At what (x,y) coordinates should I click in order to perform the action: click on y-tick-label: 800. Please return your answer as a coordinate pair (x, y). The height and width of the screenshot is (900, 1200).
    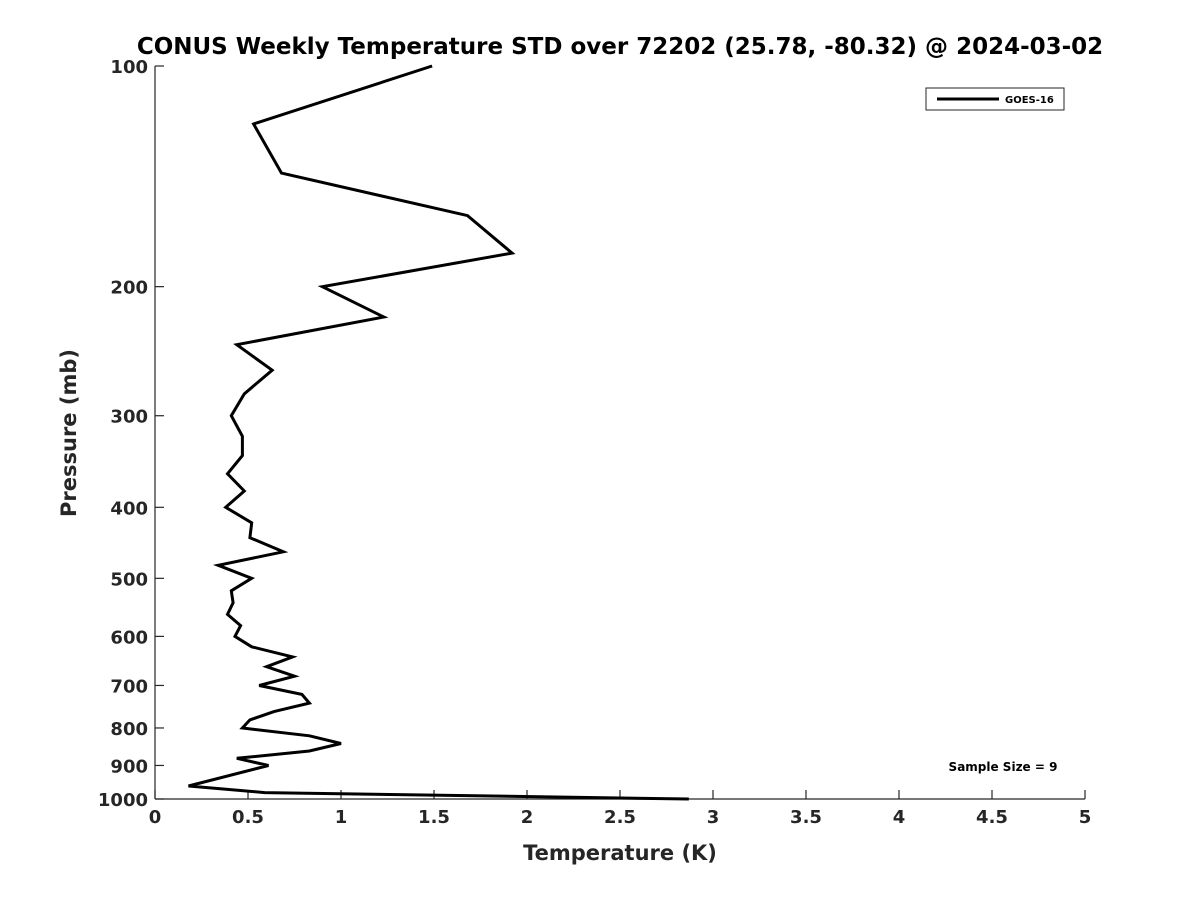
    Looking at the image, I should click on (129, 729).